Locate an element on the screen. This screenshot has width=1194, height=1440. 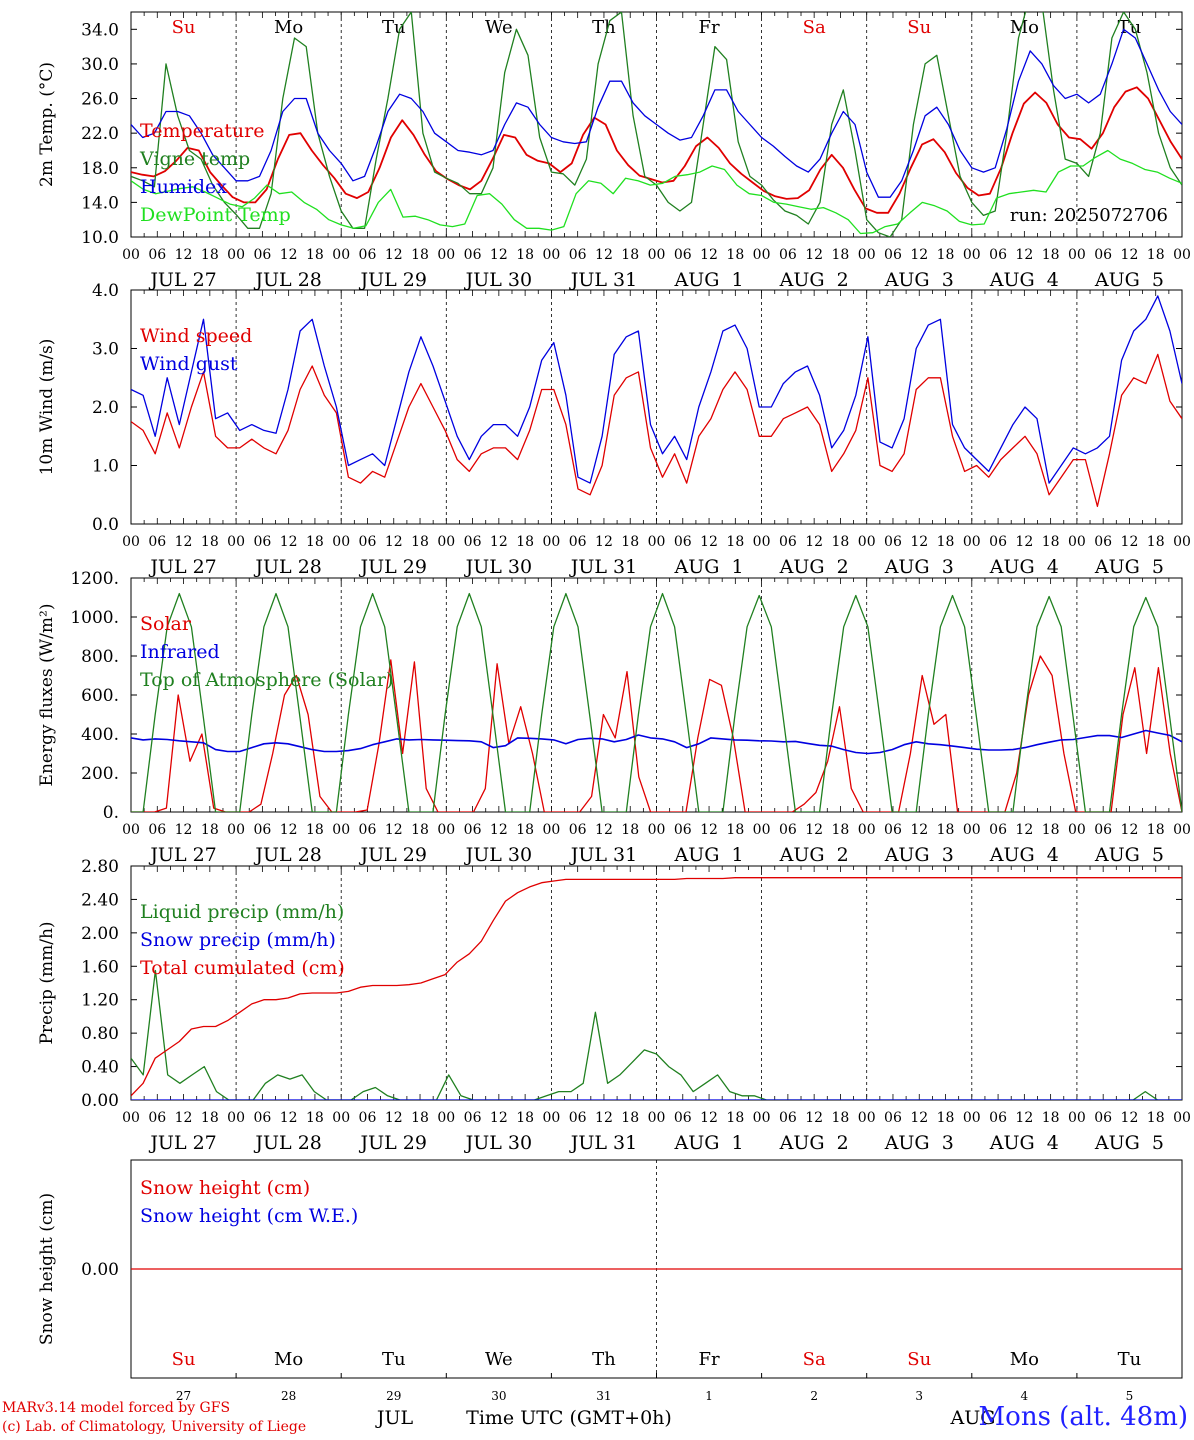
date-label: JUL 30 is located at coordinates (498, 1143).